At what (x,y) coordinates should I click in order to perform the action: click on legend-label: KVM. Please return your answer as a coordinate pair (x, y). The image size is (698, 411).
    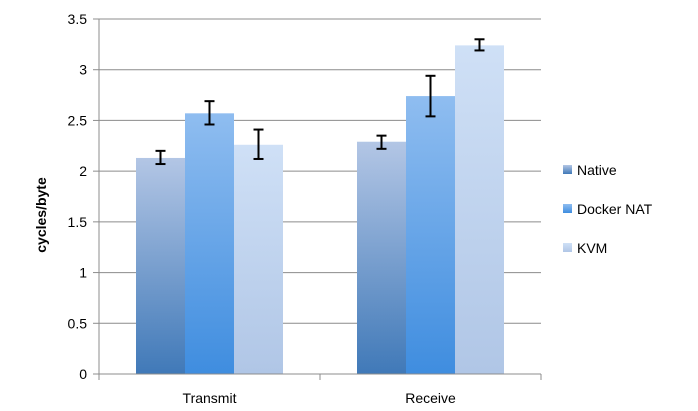
    Looking at the image, I should click on (592, 248).